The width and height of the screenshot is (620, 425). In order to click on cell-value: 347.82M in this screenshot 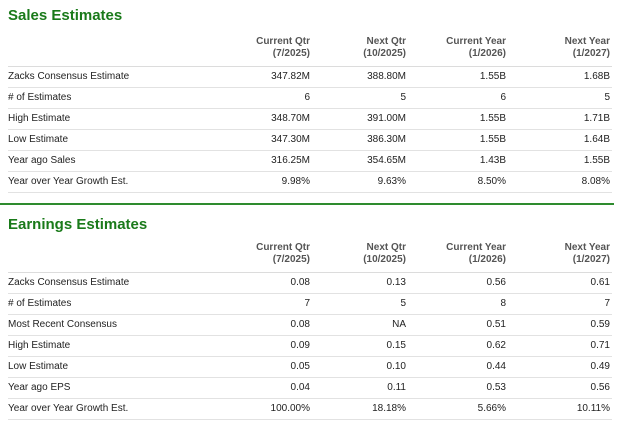, I will do `click(255, 77)`.